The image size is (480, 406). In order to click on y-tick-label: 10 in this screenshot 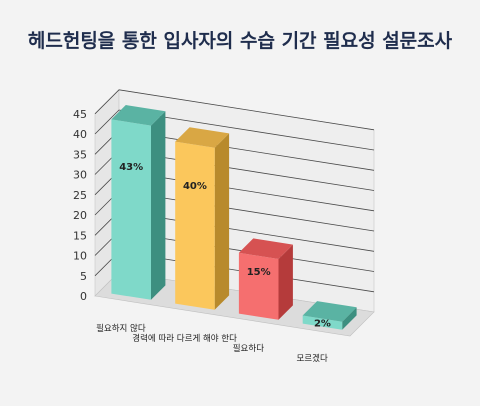, I will do `click(80, 256)`.